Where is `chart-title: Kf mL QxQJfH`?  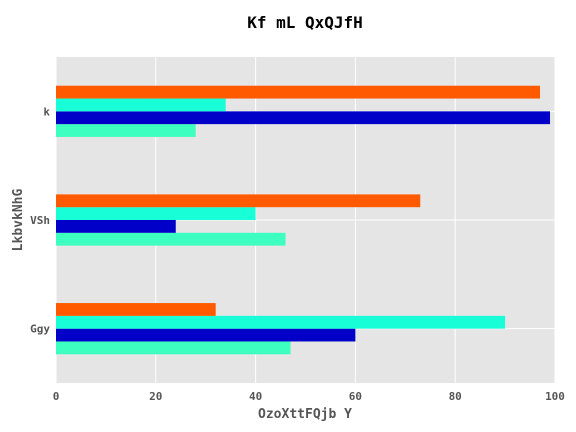
chart-title: Kf mL QxQJfH is located at coordinates (305, 22).